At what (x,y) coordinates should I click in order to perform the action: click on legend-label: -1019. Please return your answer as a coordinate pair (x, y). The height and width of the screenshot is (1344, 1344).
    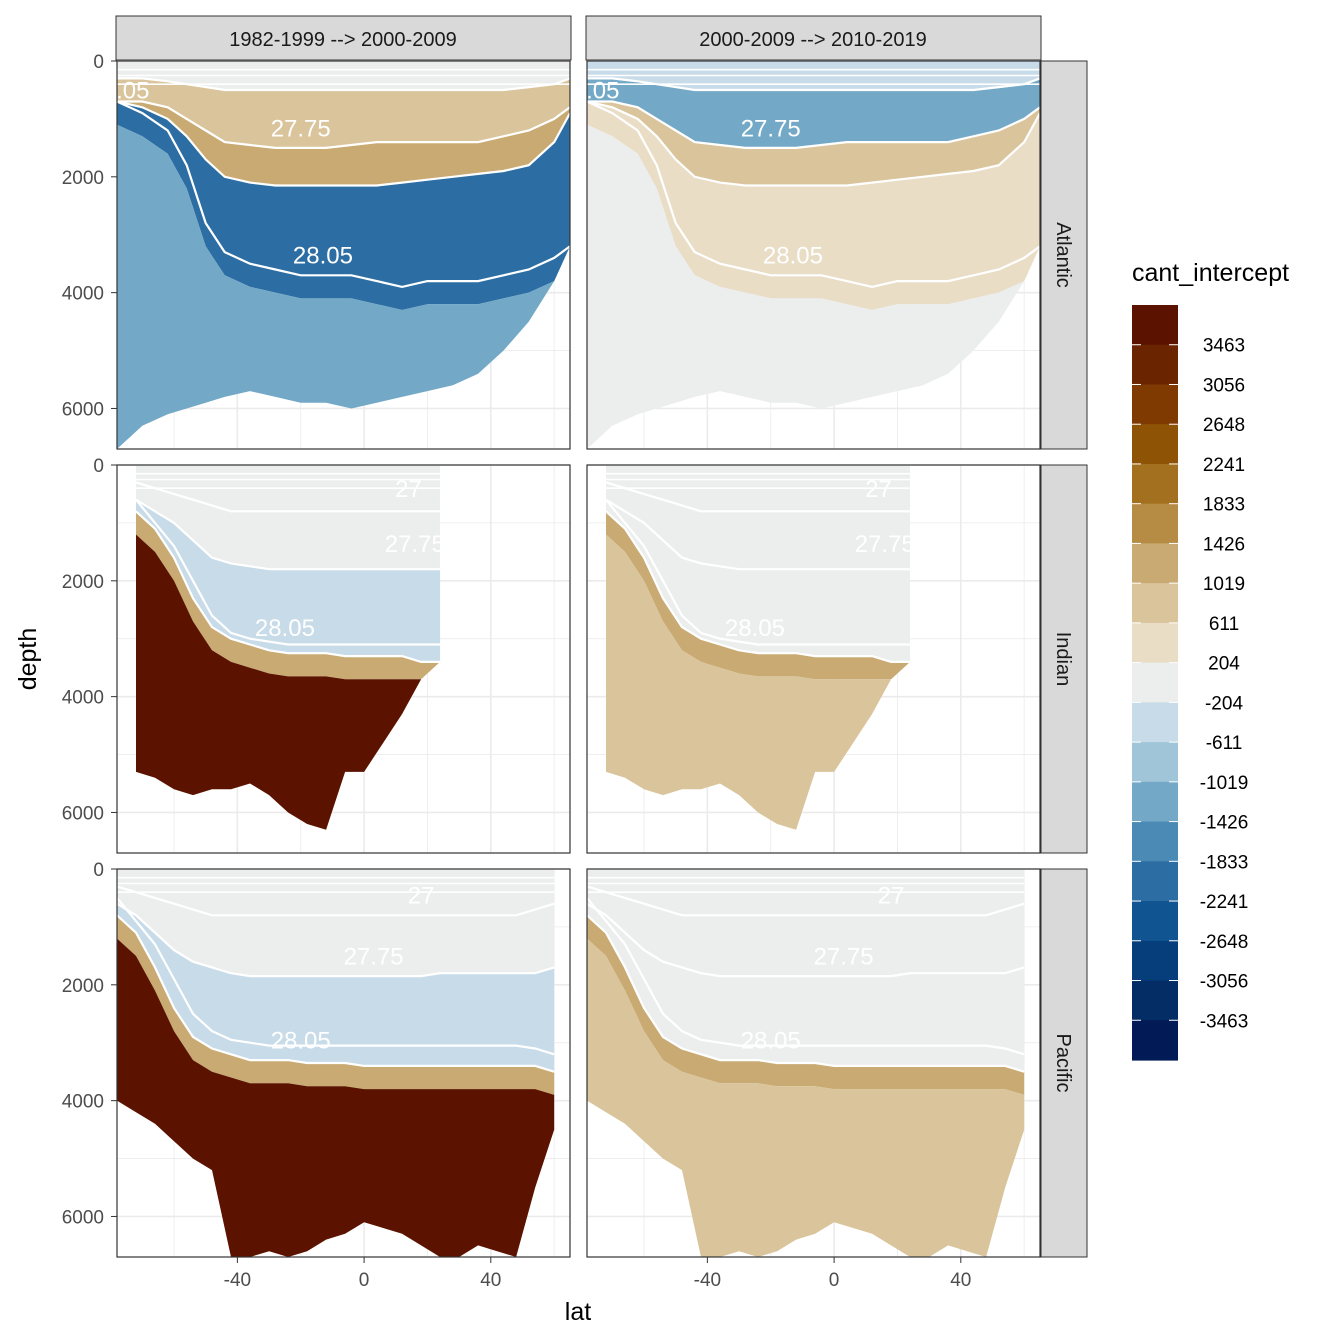
    Looking at the image, I should click on (1224, 783).